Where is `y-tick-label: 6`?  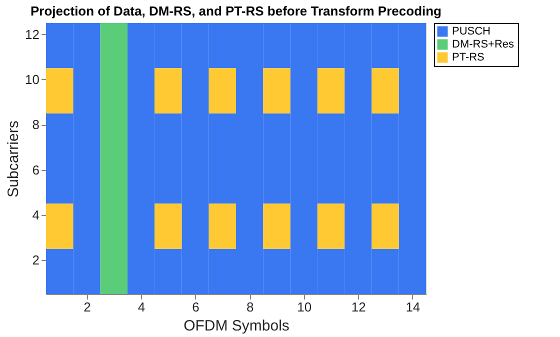
y-tick-label: 6 is located at coordinates (36, 170).